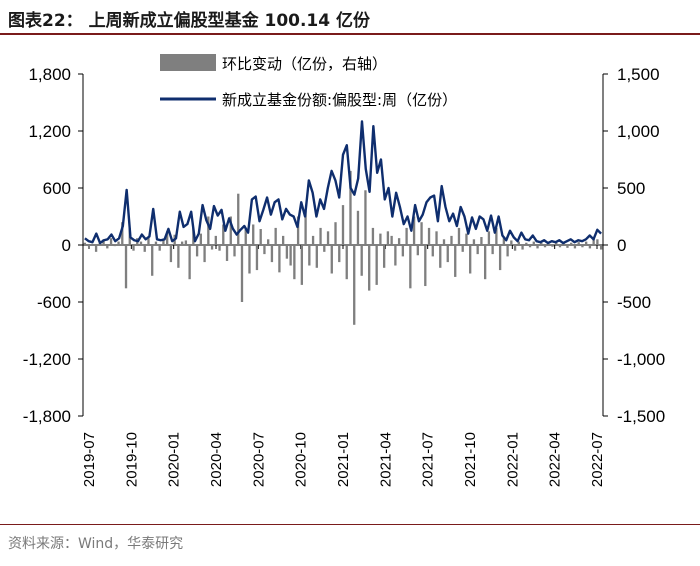 Image resolution: width=700 pixels, height=566 pixels. What do you see at coordinates (631, 188) in the screenshot?
I see `right-tick-label: 500` at bounding box center [631, 188].